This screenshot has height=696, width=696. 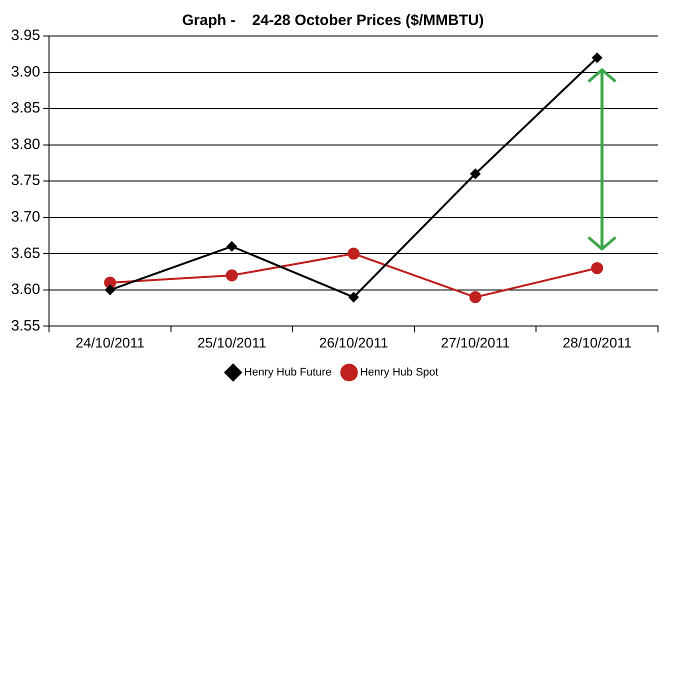 What do you see at coordinates (333, 21) in the screenshot?
I see `chart-title: Graph - 24-28 October Prices ($/MMBTU)` at bounding box center [333, 21].